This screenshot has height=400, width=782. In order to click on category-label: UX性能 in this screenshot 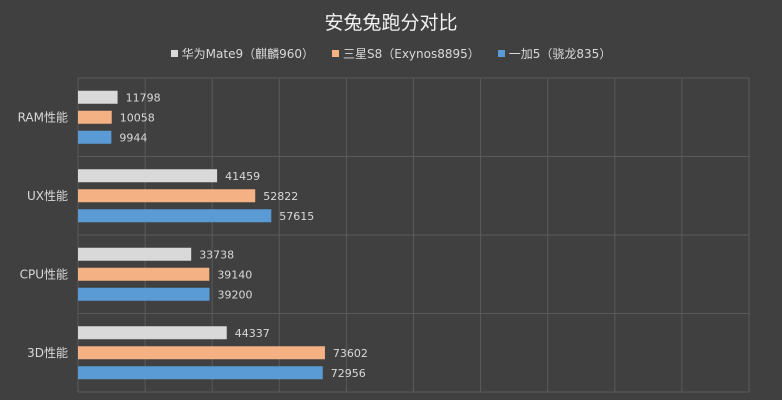, I will do `click(47, 196)`.